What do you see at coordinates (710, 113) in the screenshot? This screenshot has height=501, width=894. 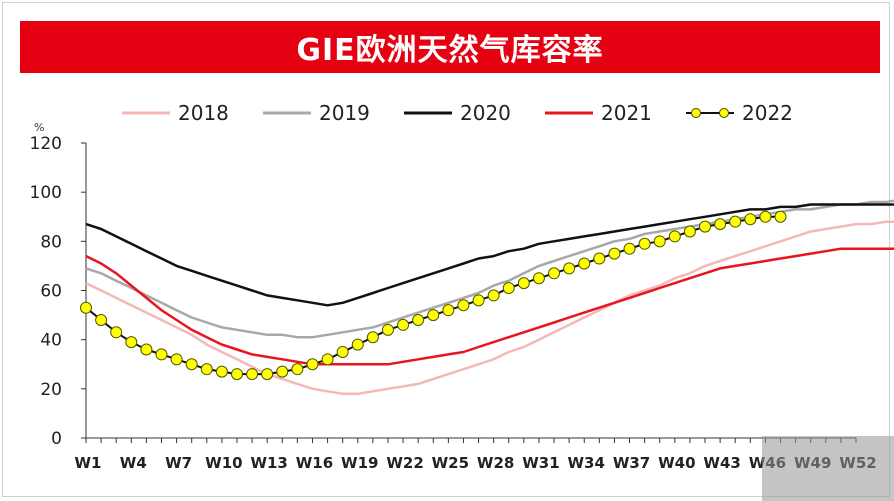 I see `legend-swatch-2022` at bounding box center [710, 113].